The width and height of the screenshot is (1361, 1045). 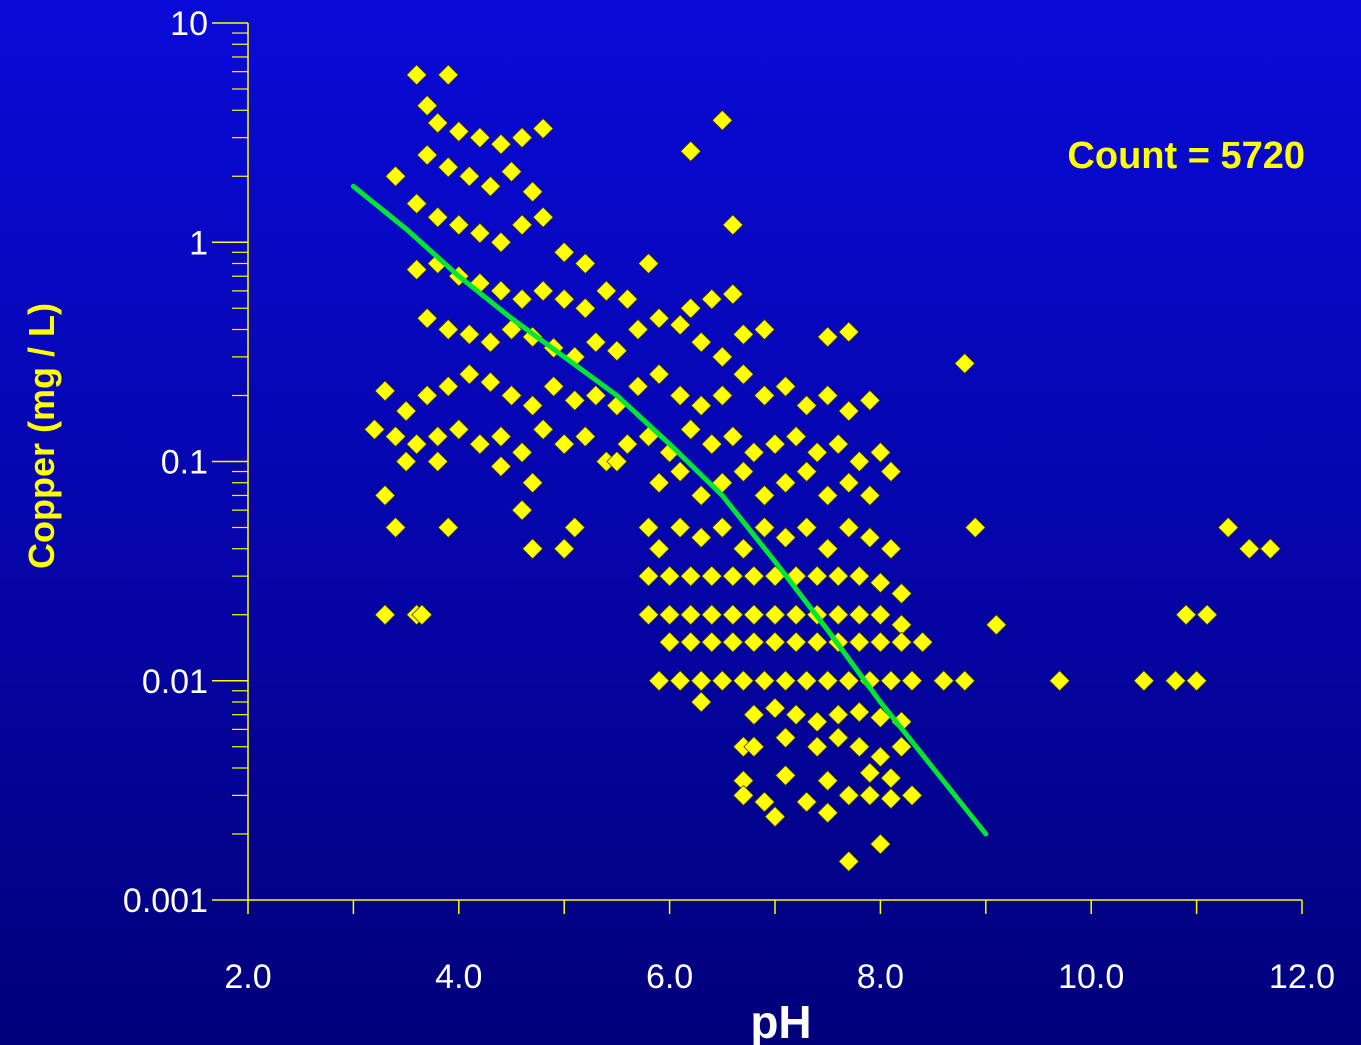 I want to click on y-tick-label: 0.001, so click(x=165, y=901).